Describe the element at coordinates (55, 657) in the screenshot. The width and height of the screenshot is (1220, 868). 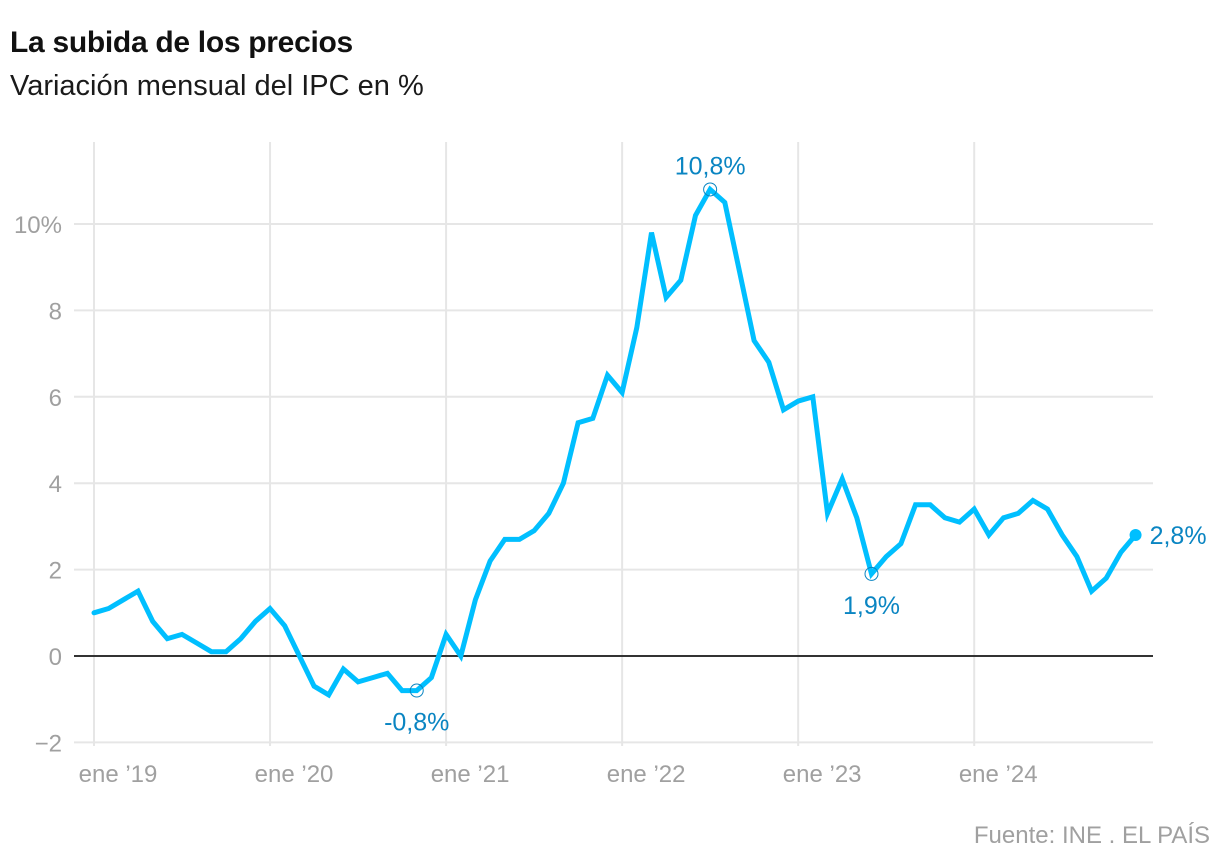
I see `y-tick-label: 0` at that location.